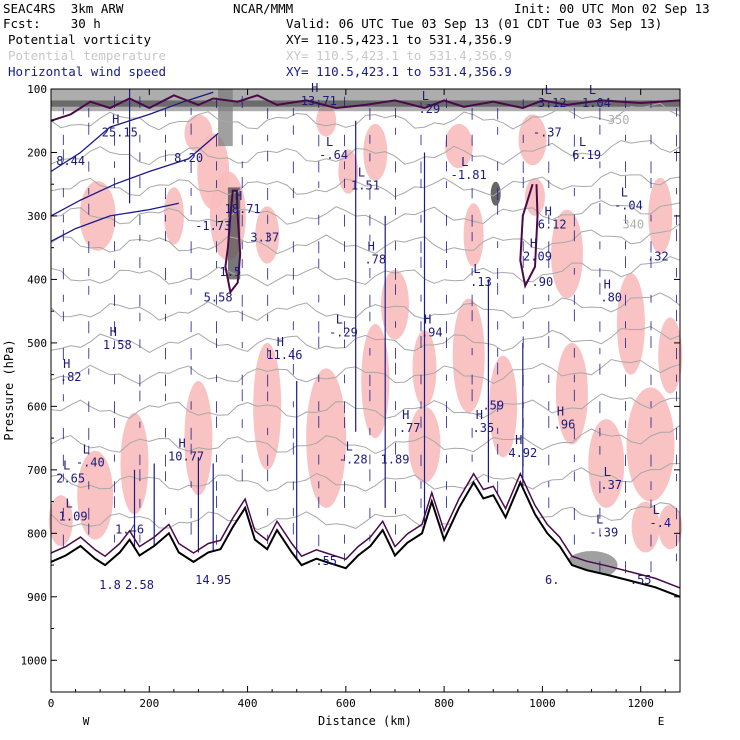 The image size is (740, 740). I want to click on annotation-value-48: .55, so click(326, 561).